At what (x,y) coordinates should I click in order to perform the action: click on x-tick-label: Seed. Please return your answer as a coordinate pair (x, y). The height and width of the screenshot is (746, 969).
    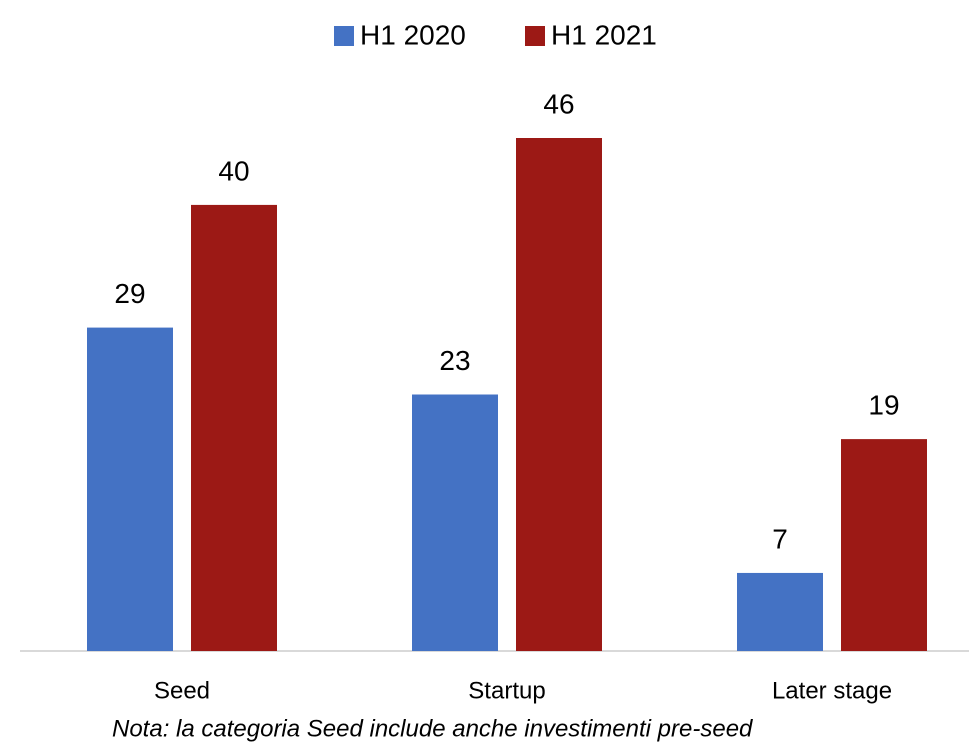
    Looking at the image, I should click on (182, 690).